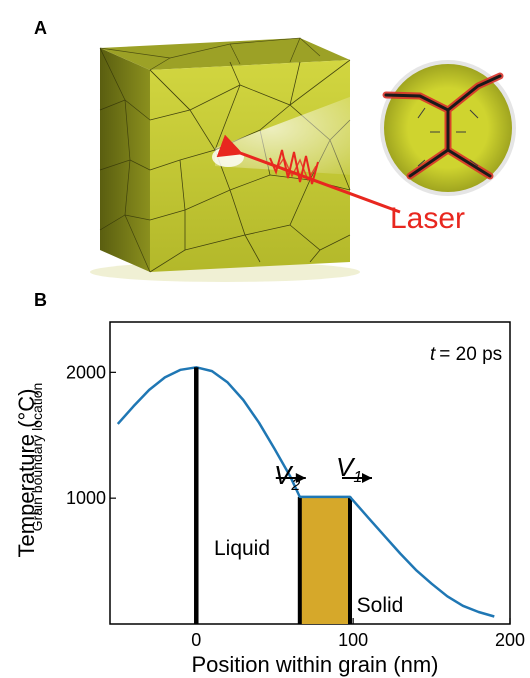 Image resolution: width=530 pixels, height=678 pixels. I want to click on x-tick-label: 200, so click(510, 640).